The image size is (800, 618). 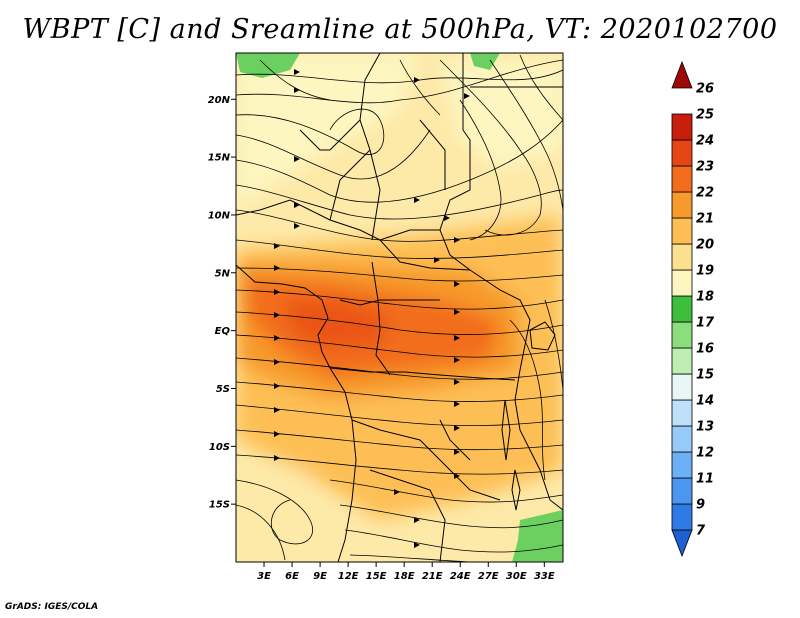 What do you see at coordinates (432, 576) in the screenshot?
I see `x-tick-label: 21E` at bounding box center [432, 576].